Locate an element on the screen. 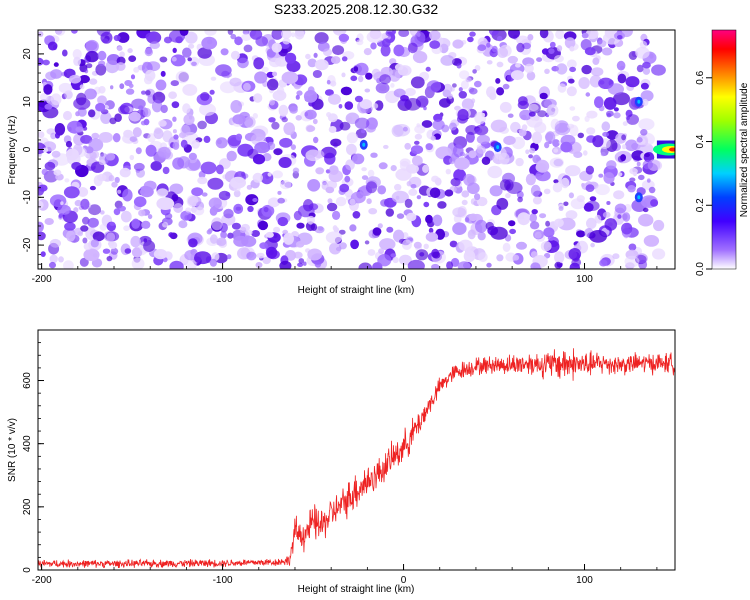 The height and width of the screenshot is (600, 750). snr-x-axis-label: Height of straight line (km) is located at coordinates (356, 589).